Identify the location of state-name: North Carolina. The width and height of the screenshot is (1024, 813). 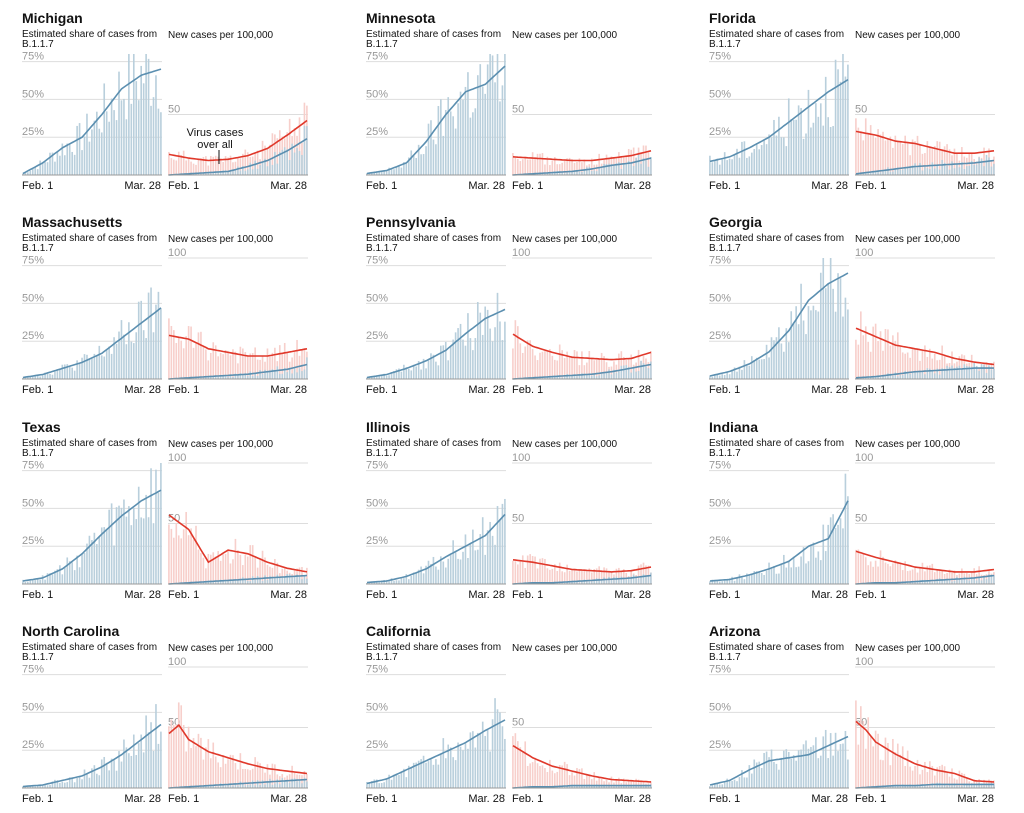
(70, 631).